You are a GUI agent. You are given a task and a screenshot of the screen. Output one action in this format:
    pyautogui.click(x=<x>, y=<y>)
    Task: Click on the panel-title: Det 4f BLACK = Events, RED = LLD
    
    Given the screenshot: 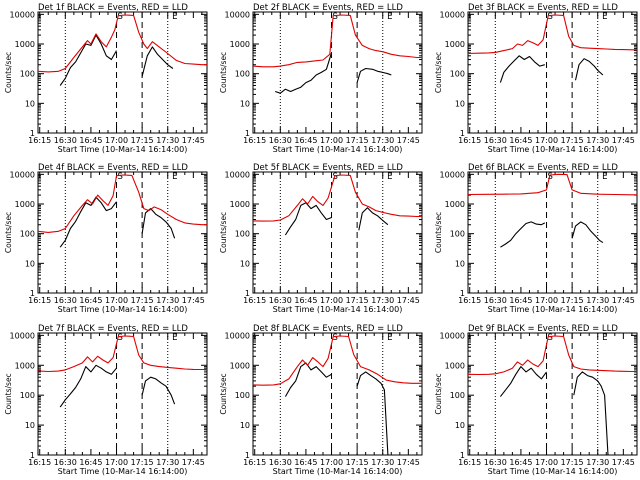 What is the action you would take?
    pyautogui.click(x=113, y=168)
    